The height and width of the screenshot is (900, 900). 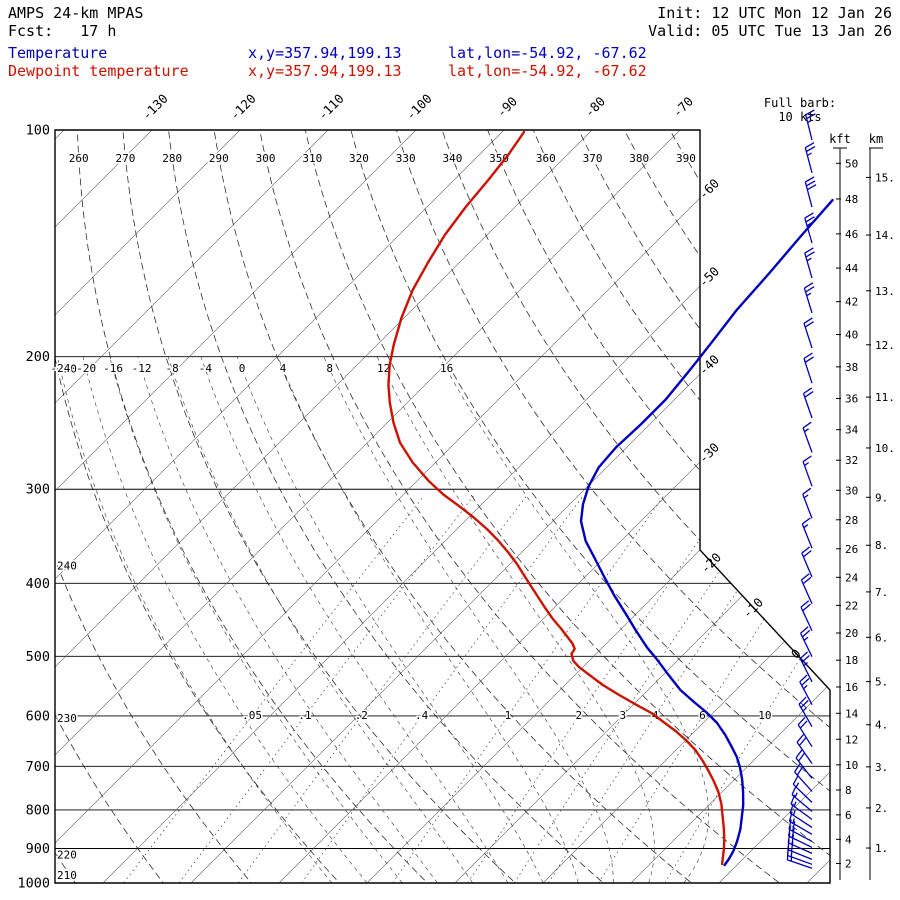 I want to click on isotherm-top-label: -100, so click(x=419, y=107).